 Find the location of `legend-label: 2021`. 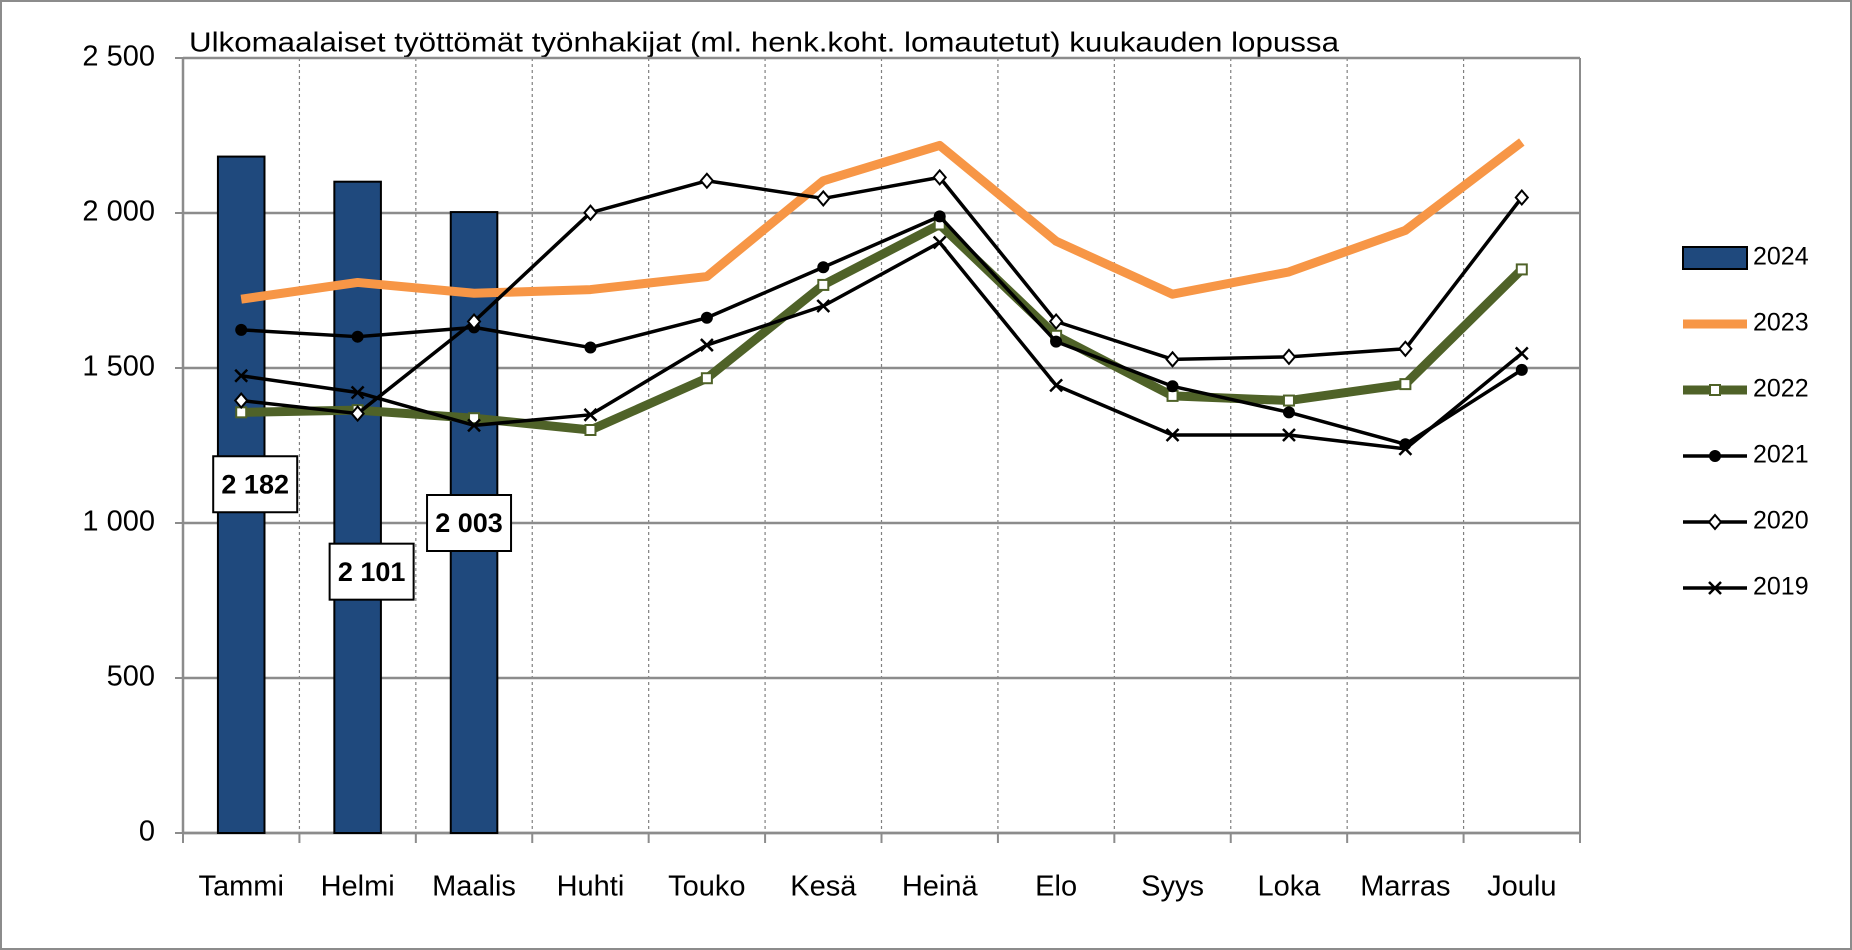

legend-label: 2021 is located at coordinates (1781, 455).